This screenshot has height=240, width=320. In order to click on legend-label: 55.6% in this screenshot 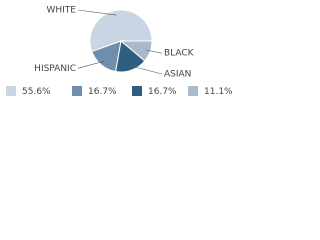, I will do `click(36, 92)`.